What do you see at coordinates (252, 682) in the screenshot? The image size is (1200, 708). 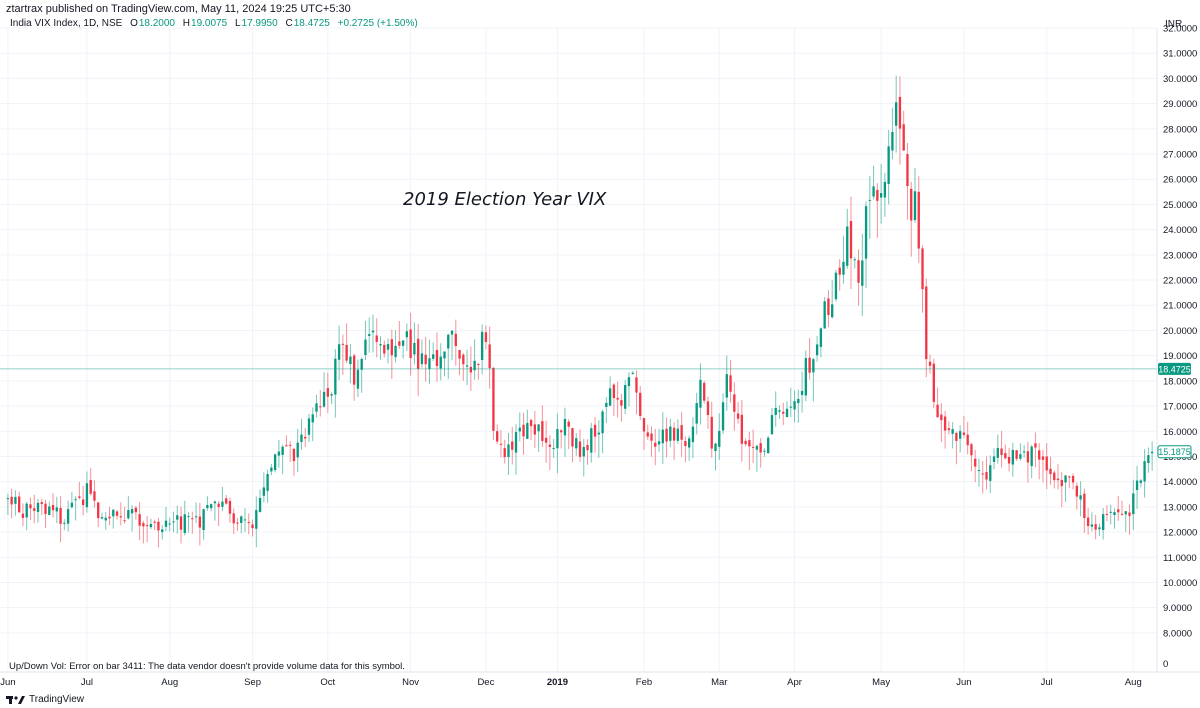 I see `time-tick-label: Sep` at bounding box center [252, 682].